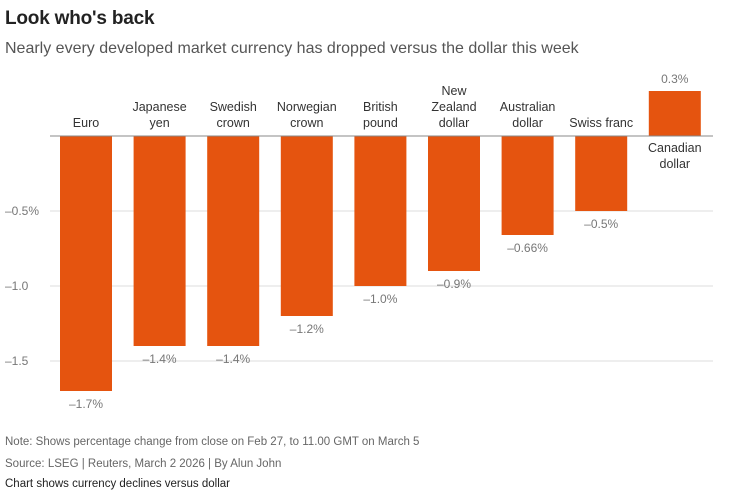  I want to click on category-label: British pound, so click(380, 115).